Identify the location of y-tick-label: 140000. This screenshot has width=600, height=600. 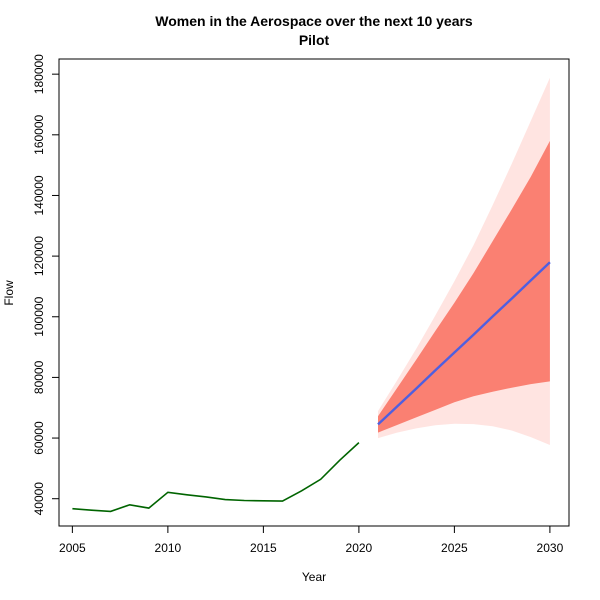
(39, 195).